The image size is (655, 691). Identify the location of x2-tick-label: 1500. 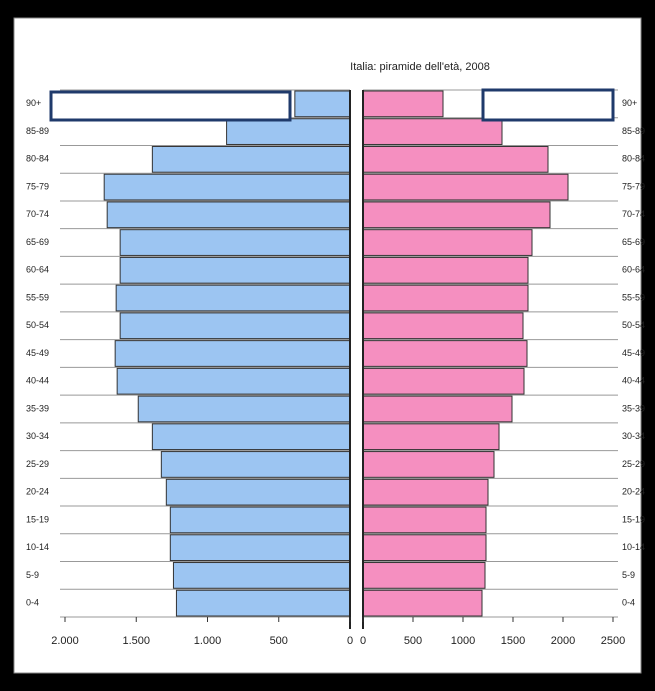
(513, 641).